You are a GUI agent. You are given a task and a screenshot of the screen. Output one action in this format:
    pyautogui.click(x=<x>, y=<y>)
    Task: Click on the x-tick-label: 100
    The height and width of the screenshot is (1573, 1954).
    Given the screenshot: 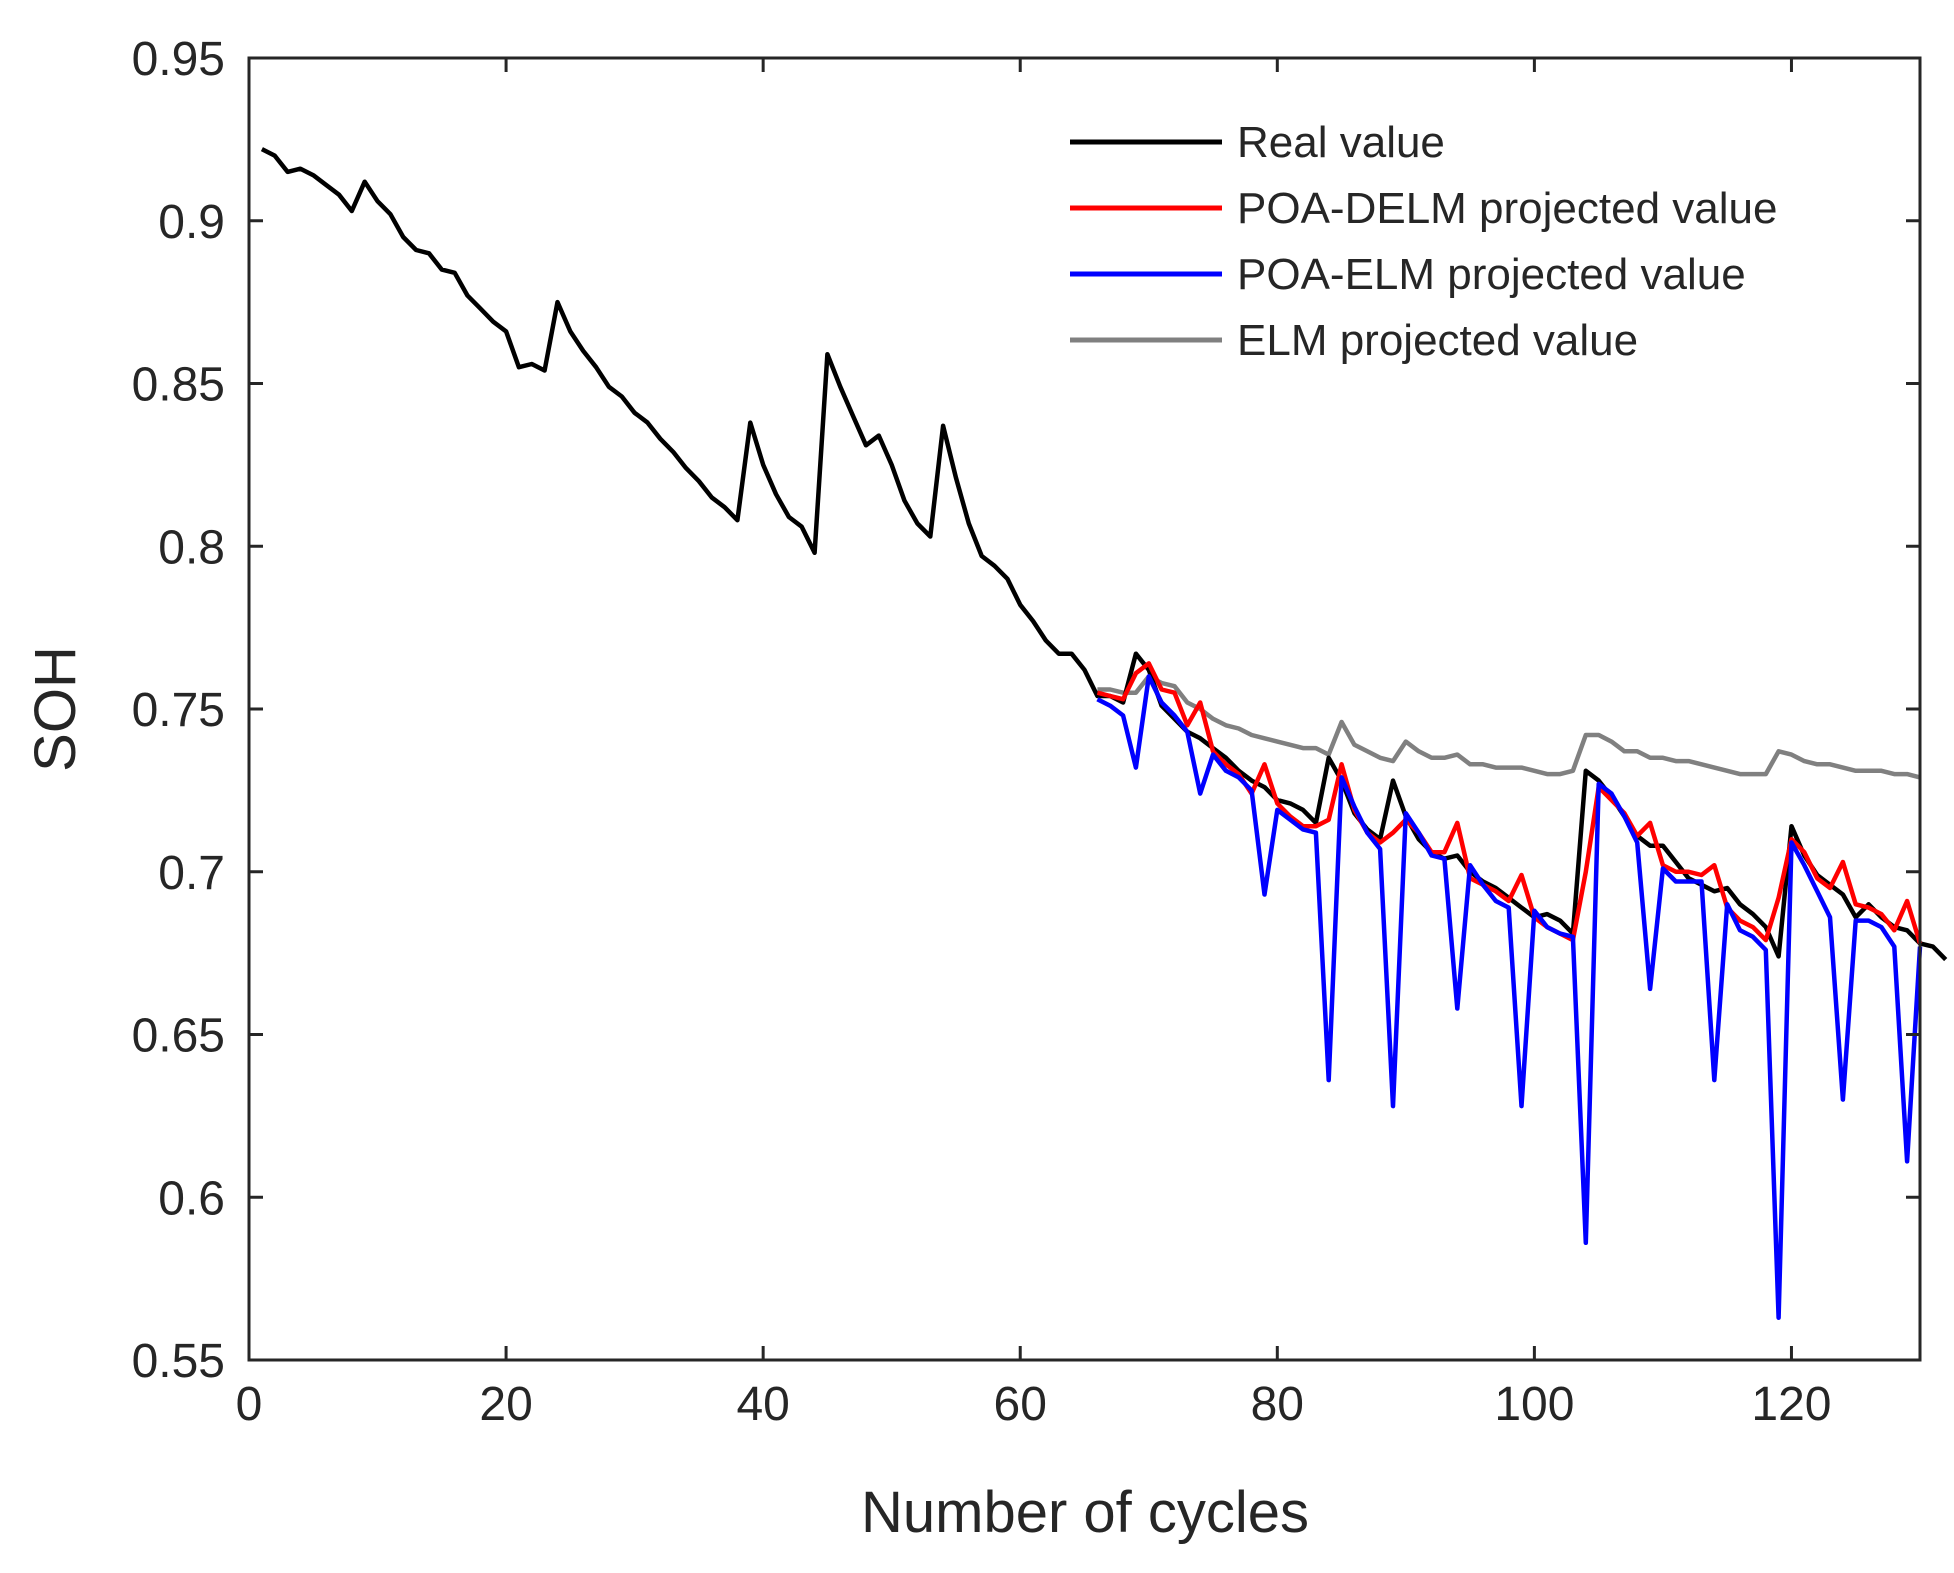 What is the action you would take?
    pyautogui.click(x=1534, y=1404)
    